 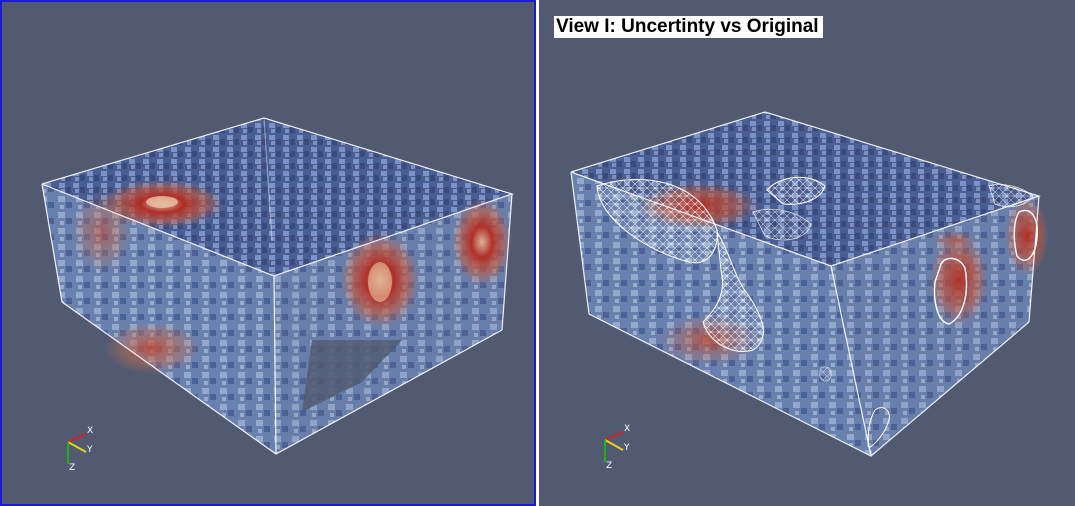 What do you see at coordinates (152, 348) in the screenshot?
I see `hotspot-lower-left` at bounding box center [152, 348].